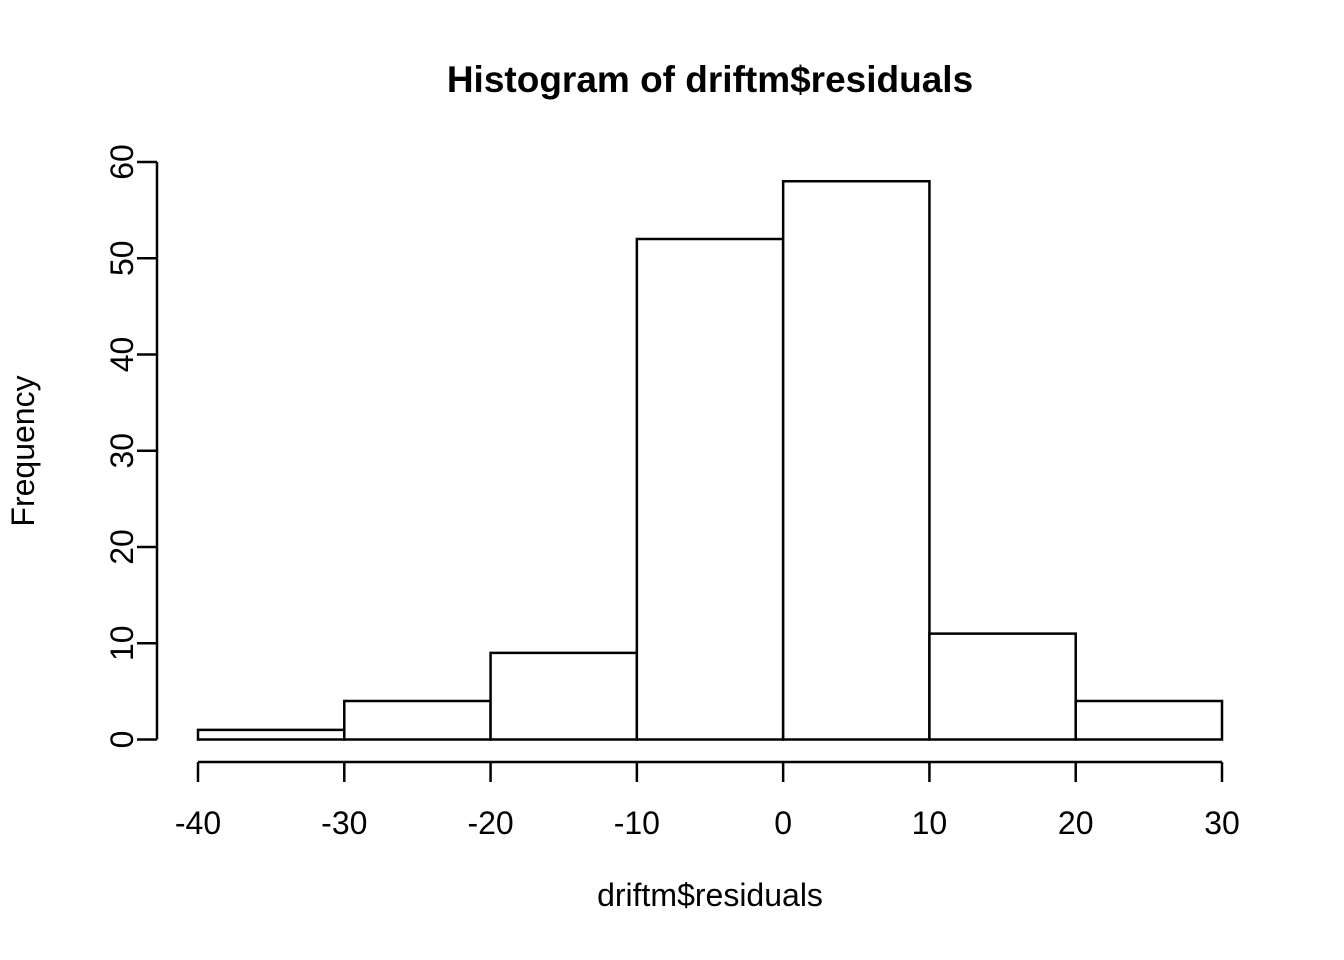 Image resolution: width=1344 pixels, height=960 pixels. What do you see at coordinates (122, 740) in the screenshot?
I see `y-tick-label: 0` at bounding box center [122, 740].